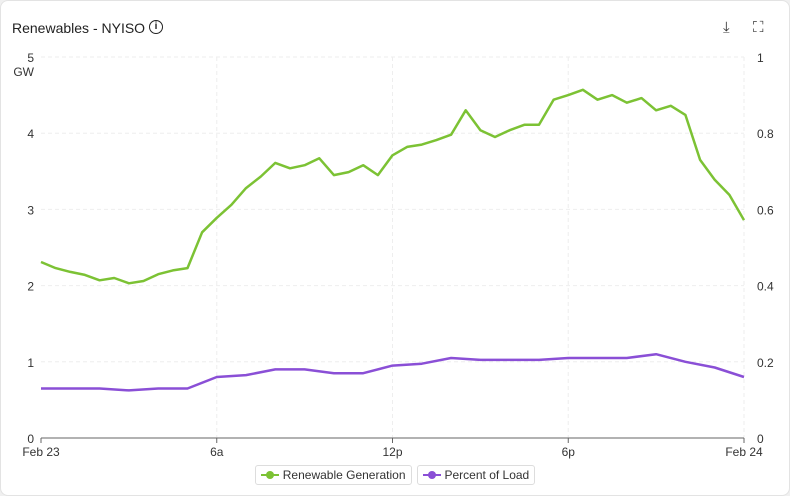 The height and width of the screenshot is (496, 790). Describe the element at coordinates (765, 363) in the screenshot. I see `y2-tick-label: 0.2` at that location.